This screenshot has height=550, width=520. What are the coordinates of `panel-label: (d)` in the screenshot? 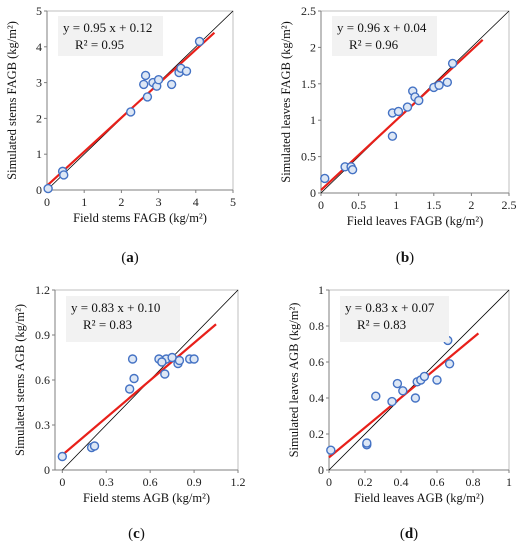 It's located at (409, 534).